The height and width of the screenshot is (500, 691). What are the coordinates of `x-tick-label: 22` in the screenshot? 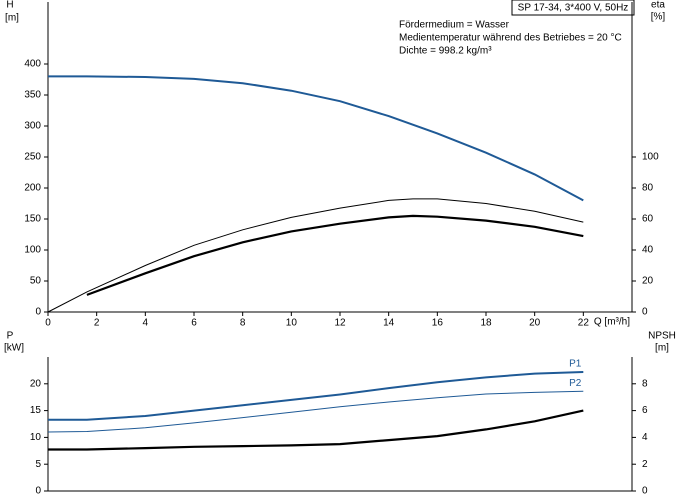 It's located at (584, 323).